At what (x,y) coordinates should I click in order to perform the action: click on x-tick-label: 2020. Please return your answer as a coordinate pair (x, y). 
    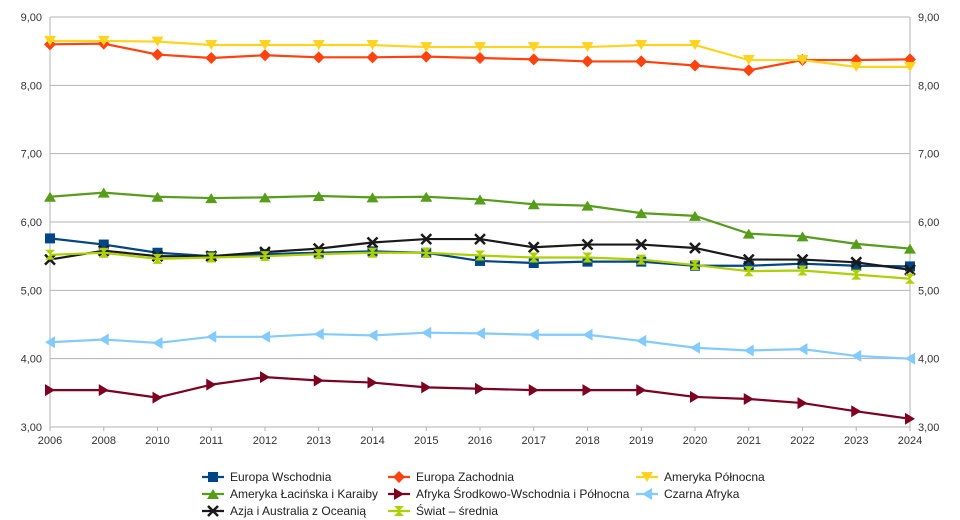
    Looking at the image, I should click on (695, 441).